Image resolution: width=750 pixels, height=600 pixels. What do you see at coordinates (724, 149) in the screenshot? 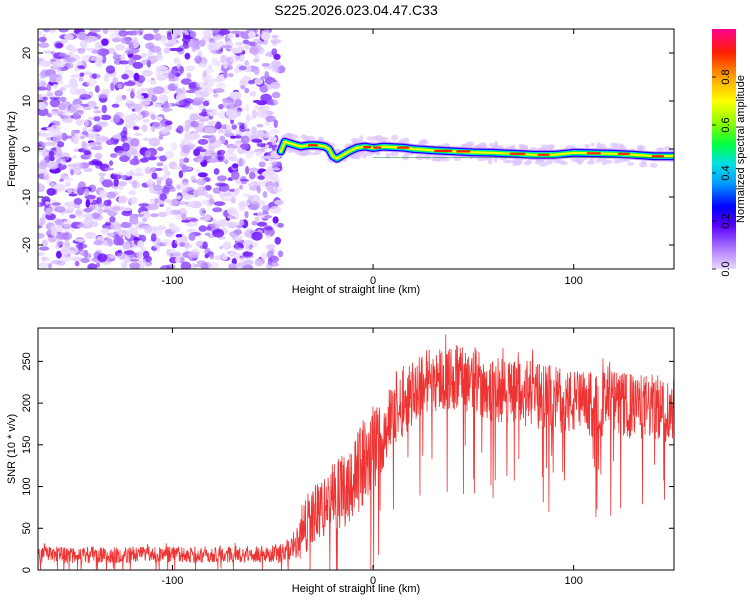
I see `colorbar-gradient` at bounding box center [724, 149].